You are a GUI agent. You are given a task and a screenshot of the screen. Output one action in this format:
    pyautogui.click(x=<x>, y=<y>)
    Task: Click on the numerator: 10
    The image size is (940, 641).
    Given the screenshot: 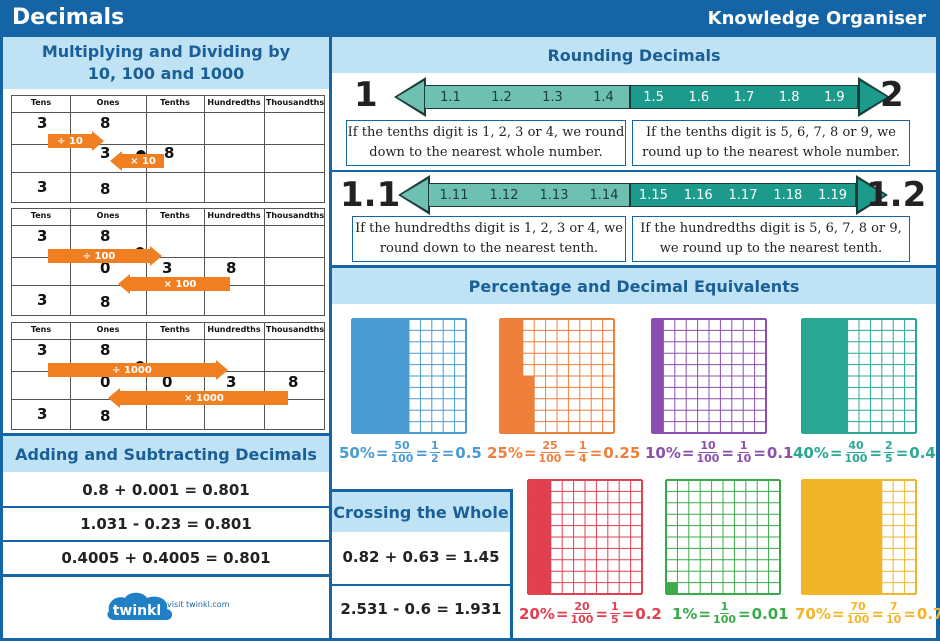 What is the action you would take?
    pyautogui.click(x=708, y=446)
    